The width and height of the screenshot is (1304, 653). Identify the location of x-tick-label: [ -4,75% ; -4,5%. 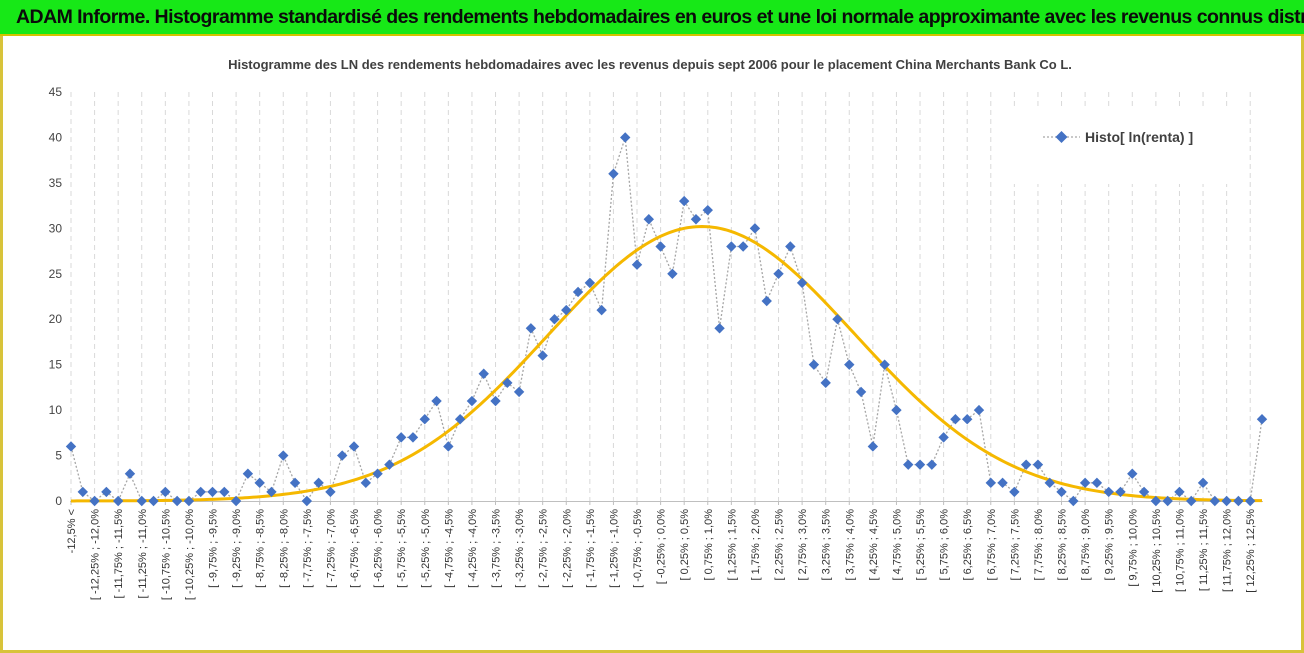
(449, 548).